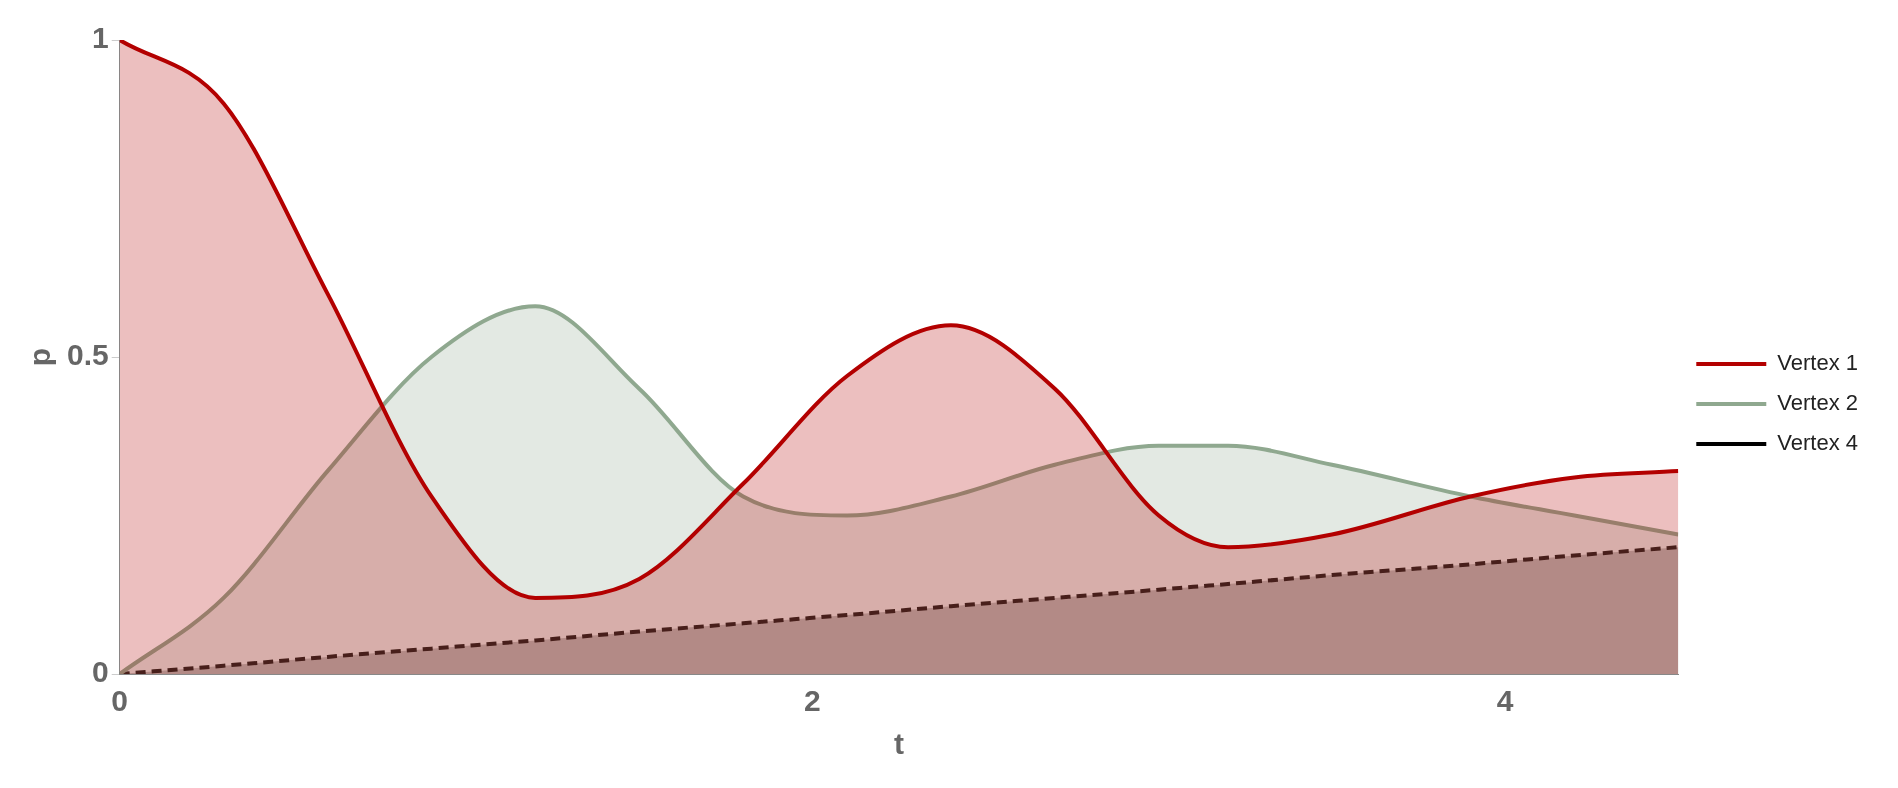  Describe the element at coordinates (1505, 701) in the screenshot. I see `x-tick-label: 4` at that location.